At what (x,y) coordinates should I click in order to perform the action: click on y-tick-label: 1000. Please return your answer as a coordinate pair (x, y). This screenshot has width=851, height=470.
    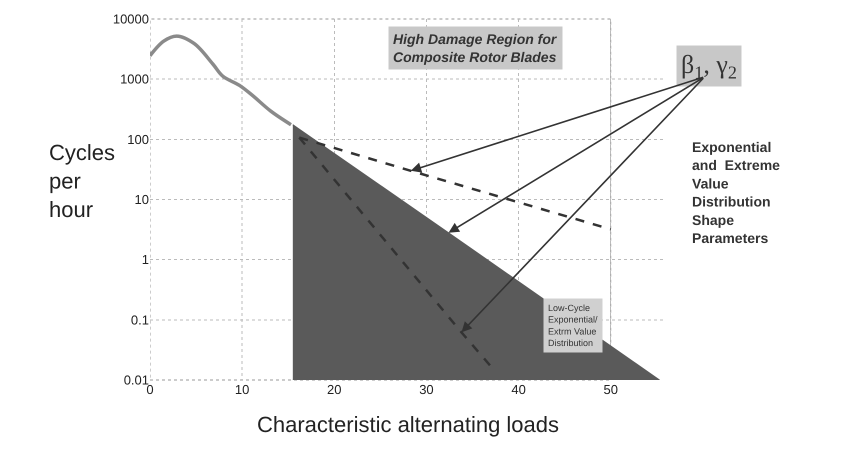
    Looking at the image, I should click on (134, 79).